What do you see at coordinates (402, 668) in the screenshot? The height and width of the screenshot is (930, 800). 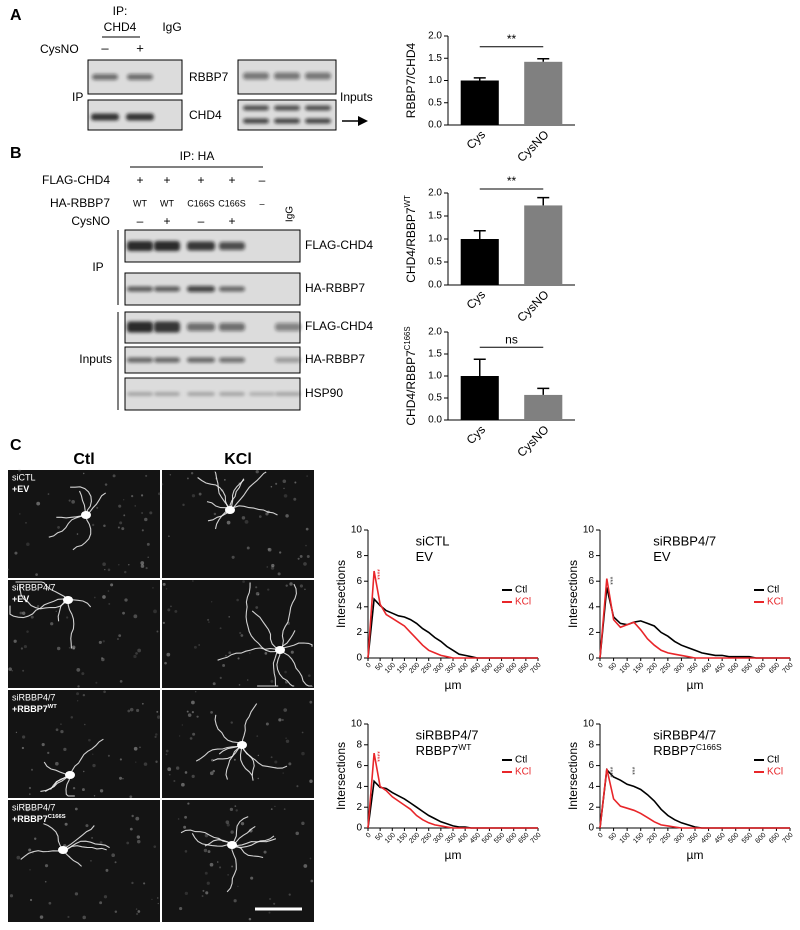 I see `x-tick-label: 150` at bounding box center [402, 668].